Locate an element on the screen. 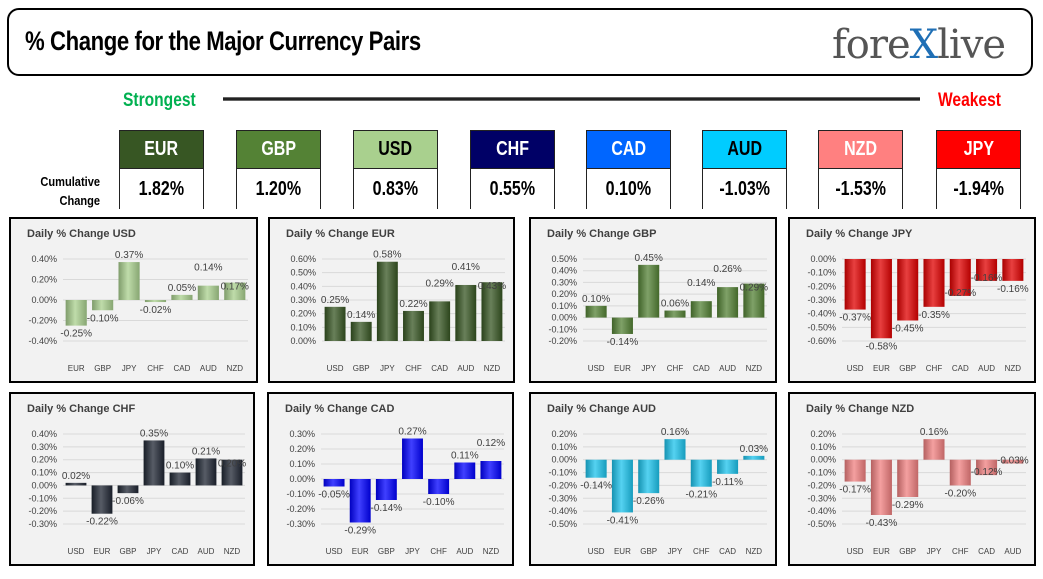 The height and width of the screenshot is (579, 1043). ranking-currency: AUD is located at coordinates (744, 150).